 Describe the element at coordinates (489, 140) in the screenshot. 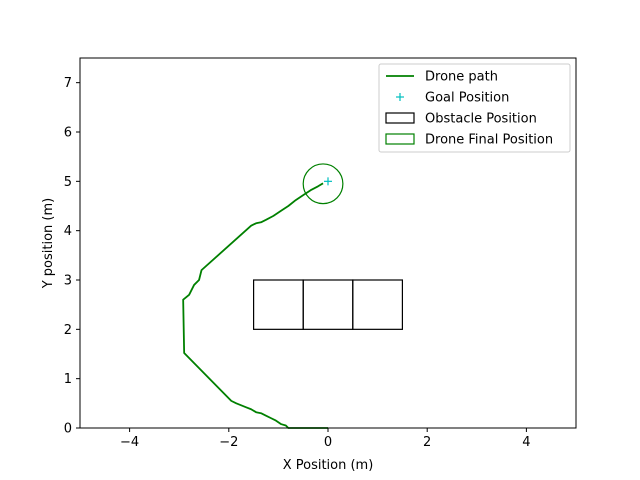

I see `legend-label: Drone Final Position` at that location.